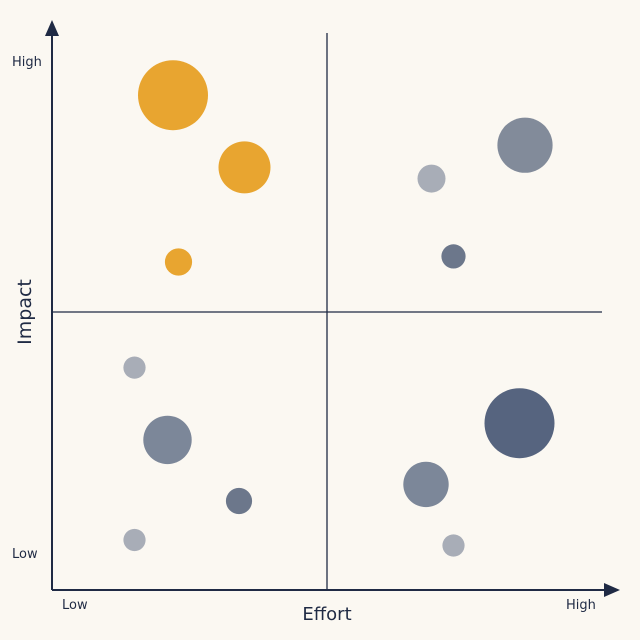 Image resolution: width=640 pixels, height=640 pixels. Describe the element at coordinates (52, 28) in the screenshot. I see `y-axis-arrow-icon` at that location.